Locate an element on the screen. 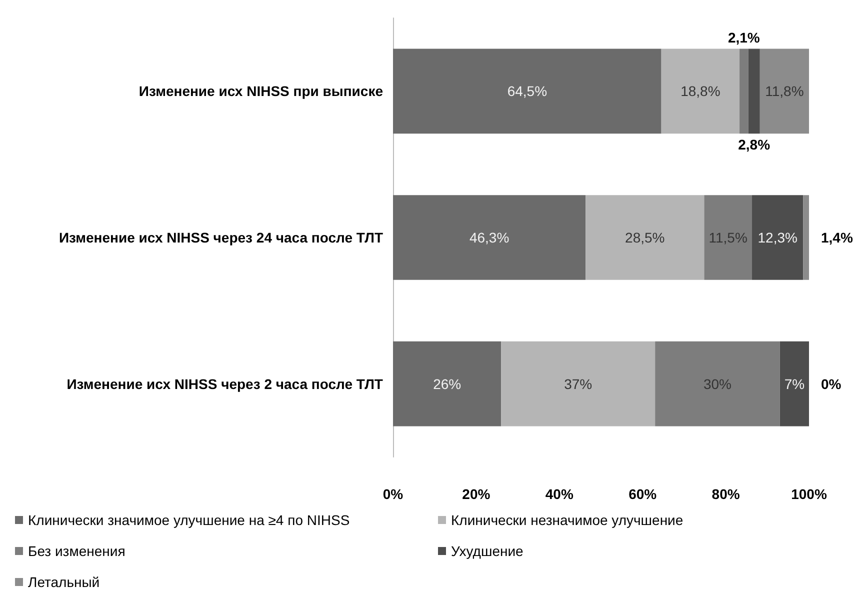  data-label: 46,3% is located at coordinates (489, 238).